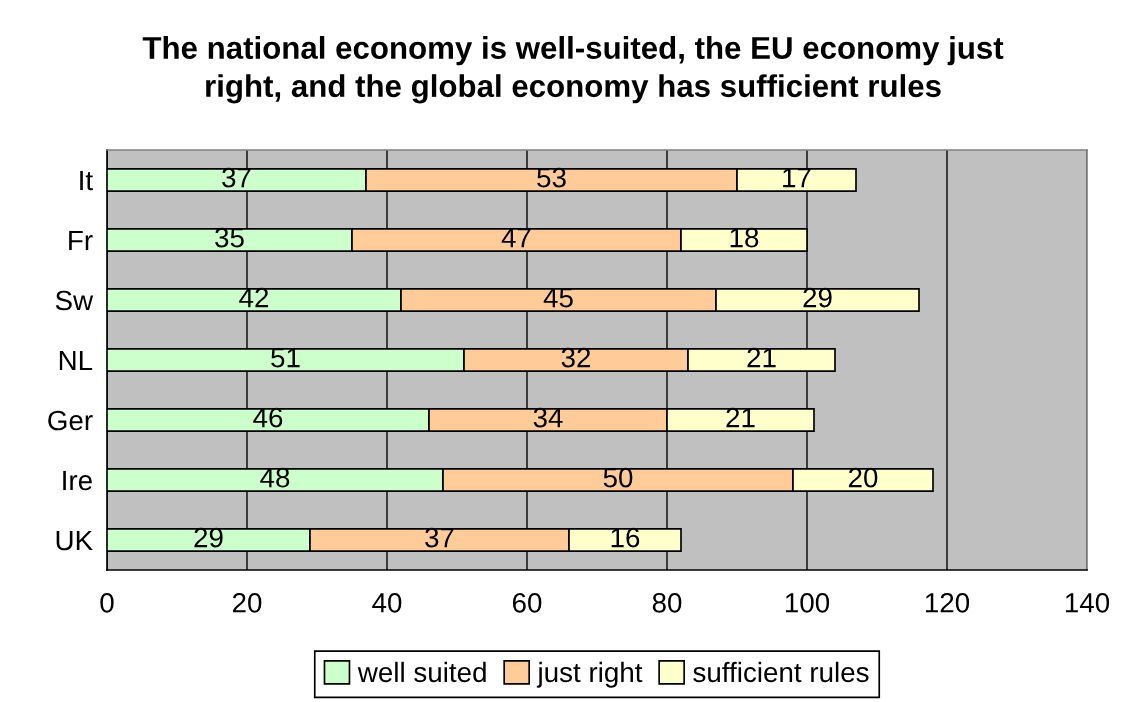 This screenshot has width=1127, height=702. I want to click on y-tick-label: Fr, so click(81, 240).